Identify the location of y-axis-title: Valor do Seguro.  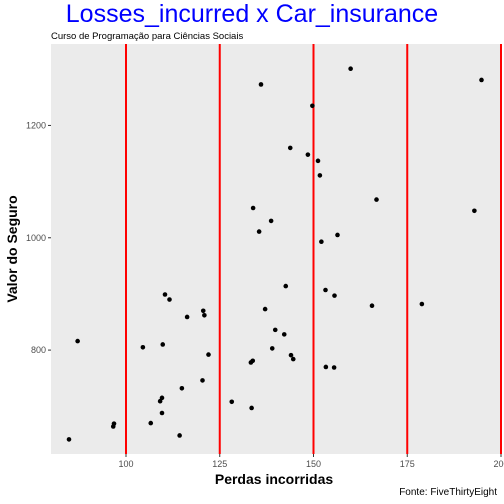
(12, 248).